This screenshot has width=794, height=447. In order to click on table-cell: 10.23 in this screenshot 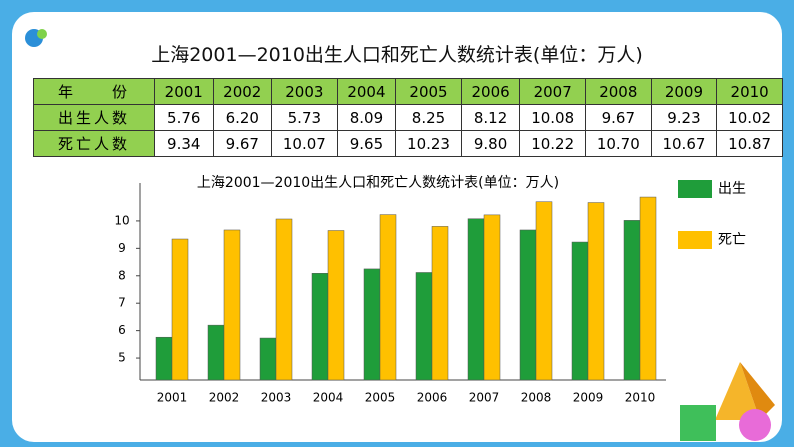, I will do `click(428, 143)`.